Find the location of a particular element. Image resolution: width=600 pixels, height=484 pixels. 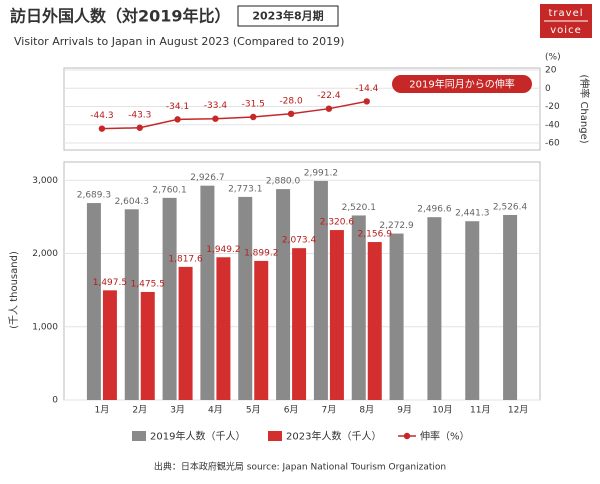

title: 訪日外国人数（対2019年比） is located at coordinates (120, 16).